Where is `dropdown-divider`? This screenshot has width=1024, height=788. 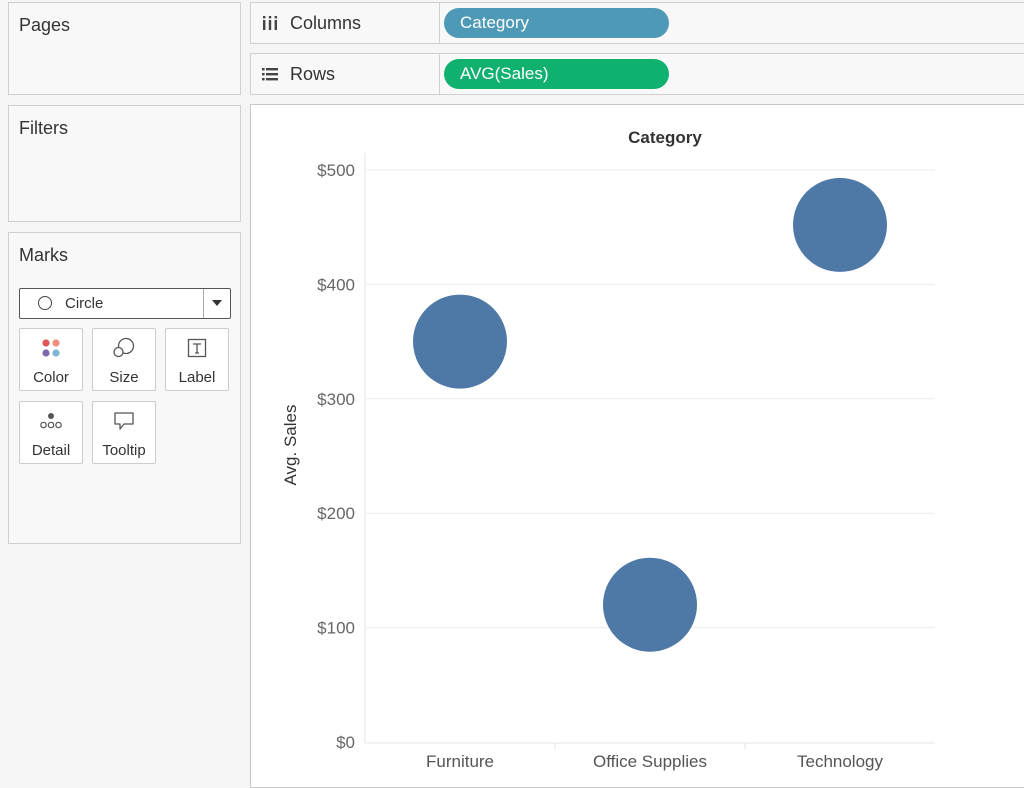 dropdown-divider is located at coordinates (203, 303).